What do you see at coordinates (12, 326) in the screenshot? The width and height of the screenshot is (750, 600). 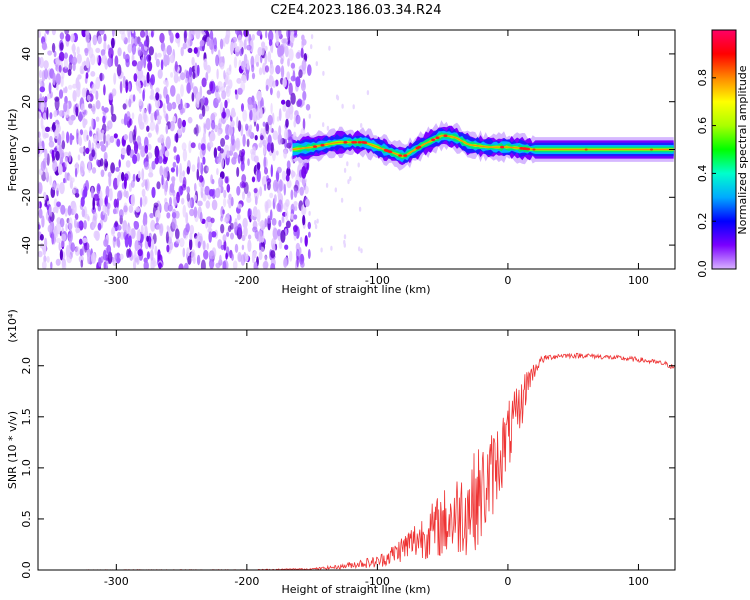 I see `snr-y-exponent: (x10⁴)` at bounding box center [12, 326].